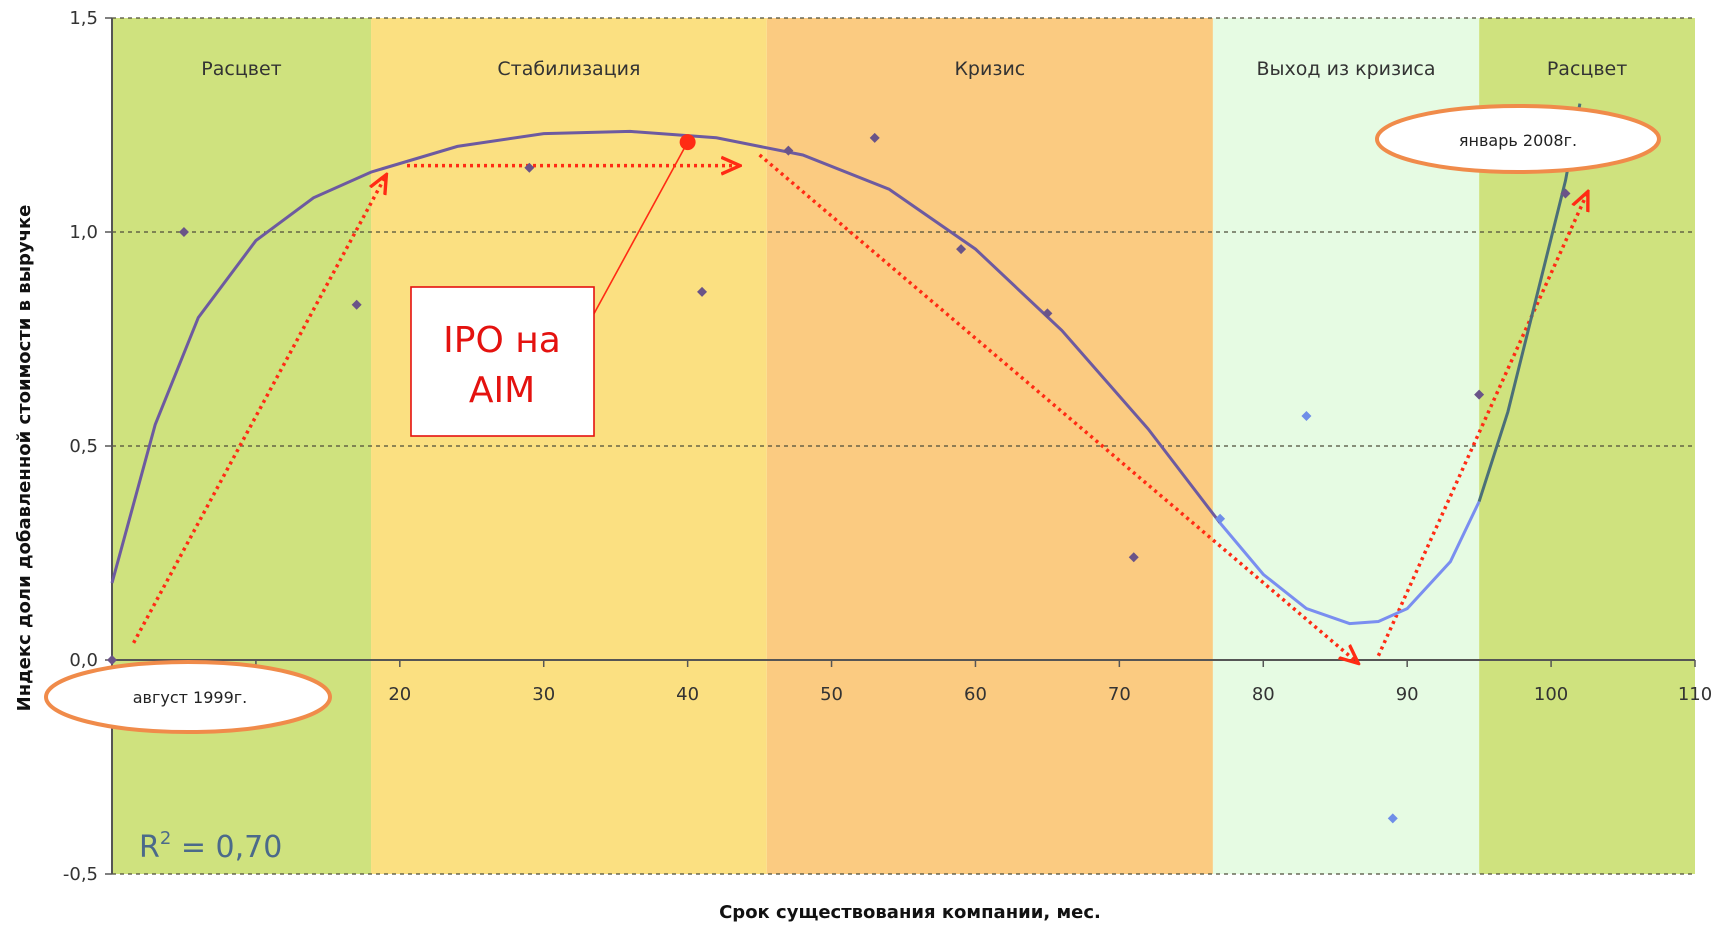 The width and height of the screenshot is (1717, 925). What do you see at coordinates (83, 232) in the screenshot?
I see `y-tick-label: 1,0` at bounding box center [83, 232].